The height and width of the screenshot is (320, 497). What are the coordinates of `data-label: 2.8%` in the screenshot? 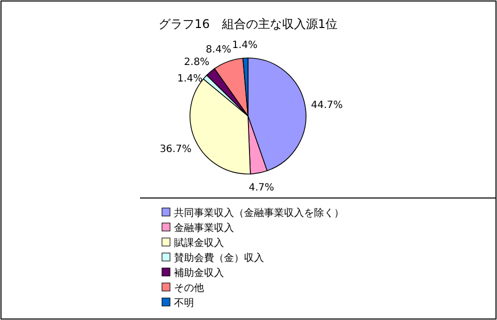 It's located at (197, 62).